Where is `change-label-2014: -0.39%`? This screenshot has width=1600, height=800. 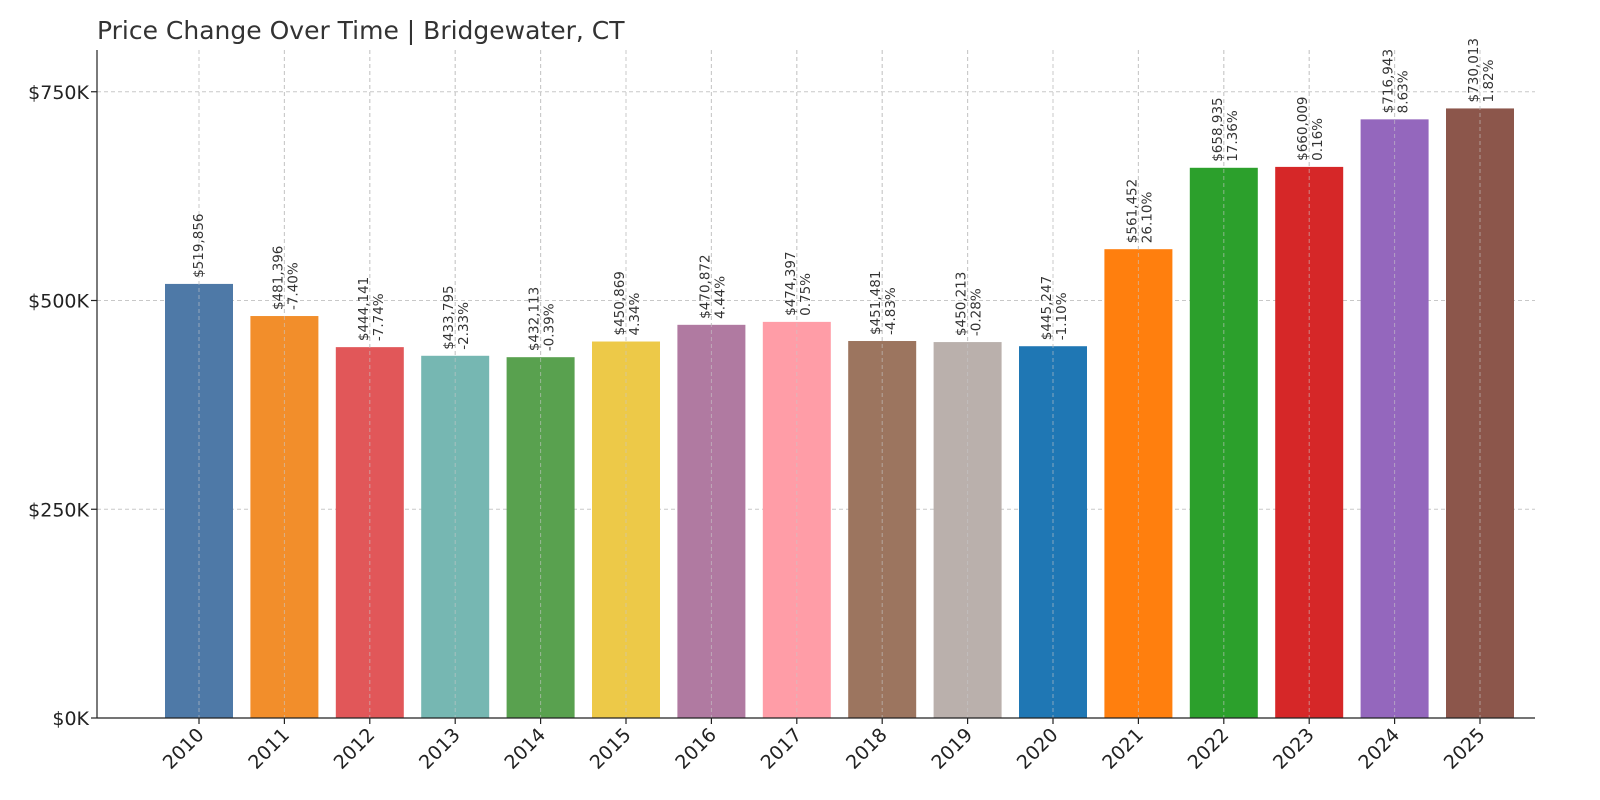
change-label-2014: -0.39% is located at coordinates (550, 327).